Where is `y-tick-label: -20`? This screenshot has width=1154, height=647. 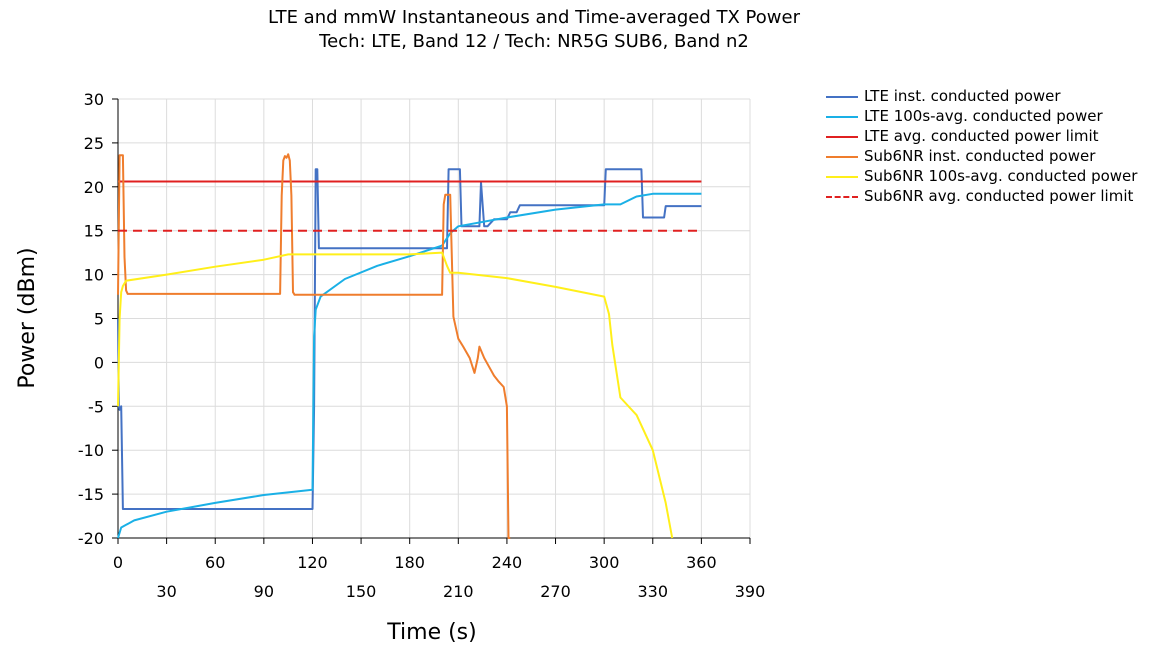 y-tick-label: -20 is located at coordinates (91, 538).